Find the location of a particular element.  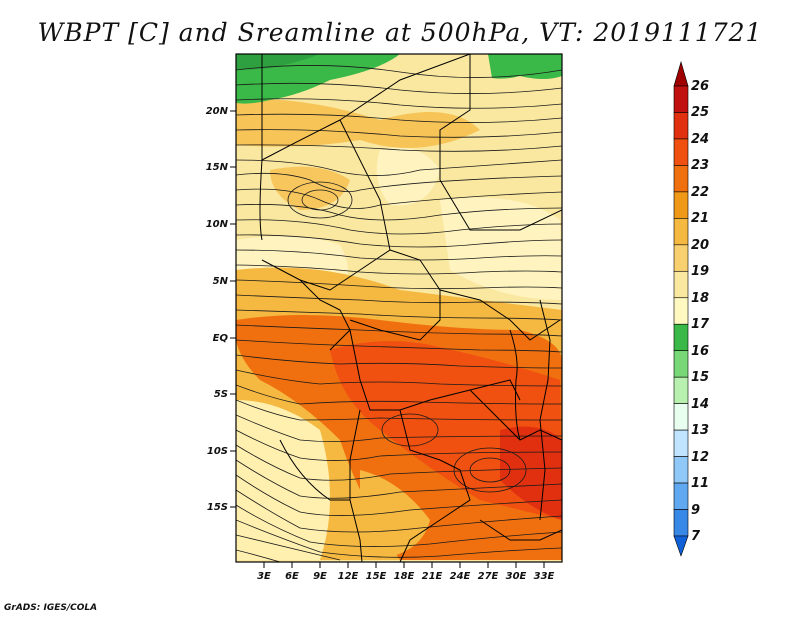

longitude-axis: 3E 6E 9E 12E 15E 18E 21E 24E 27E 30E 33E is located at coordinates (406, 572).